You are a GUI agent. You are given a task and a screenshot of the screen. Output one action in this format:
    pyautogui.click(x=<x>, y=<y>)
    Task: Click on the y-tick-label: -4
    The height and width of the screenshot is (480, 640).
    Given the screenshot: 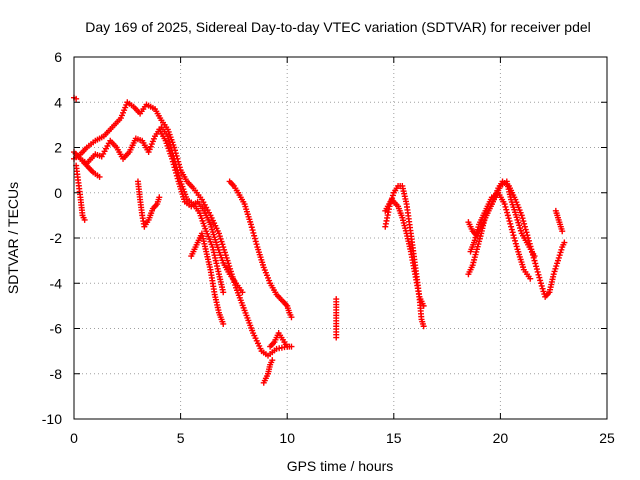 What is the action you would take?
    pyautogui.click(x=56, y=283)
    